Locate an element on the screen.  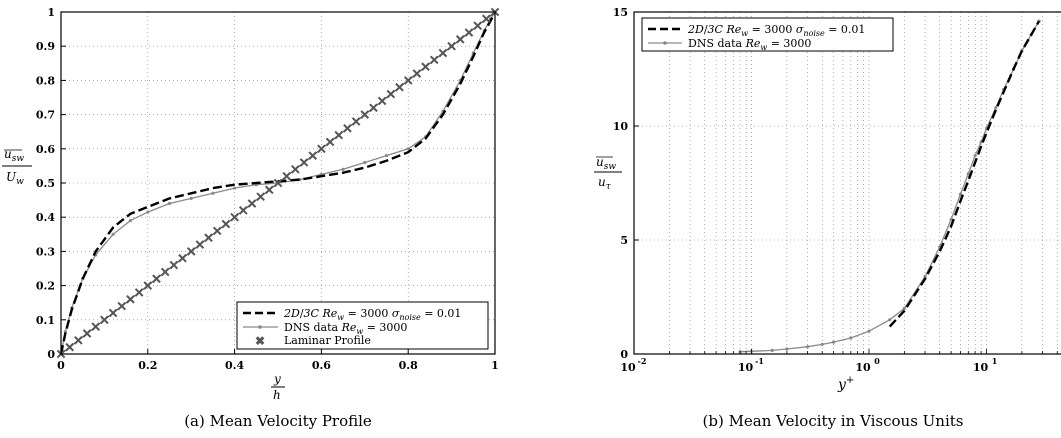
a-xlabel-den: h is located at coordinates (277, 395).